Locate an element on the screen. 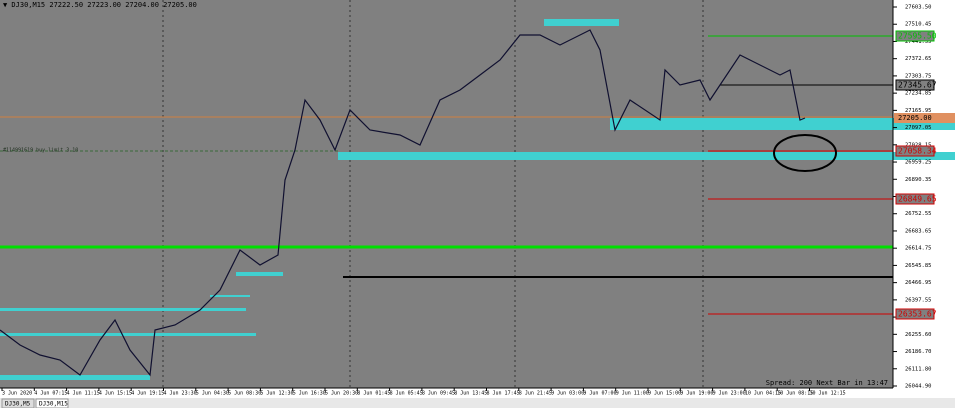 Image resolution: width=955 pixels, height=408 pixels. time-label: 5 Jun 08:30 is located at coordinates (244, 394).